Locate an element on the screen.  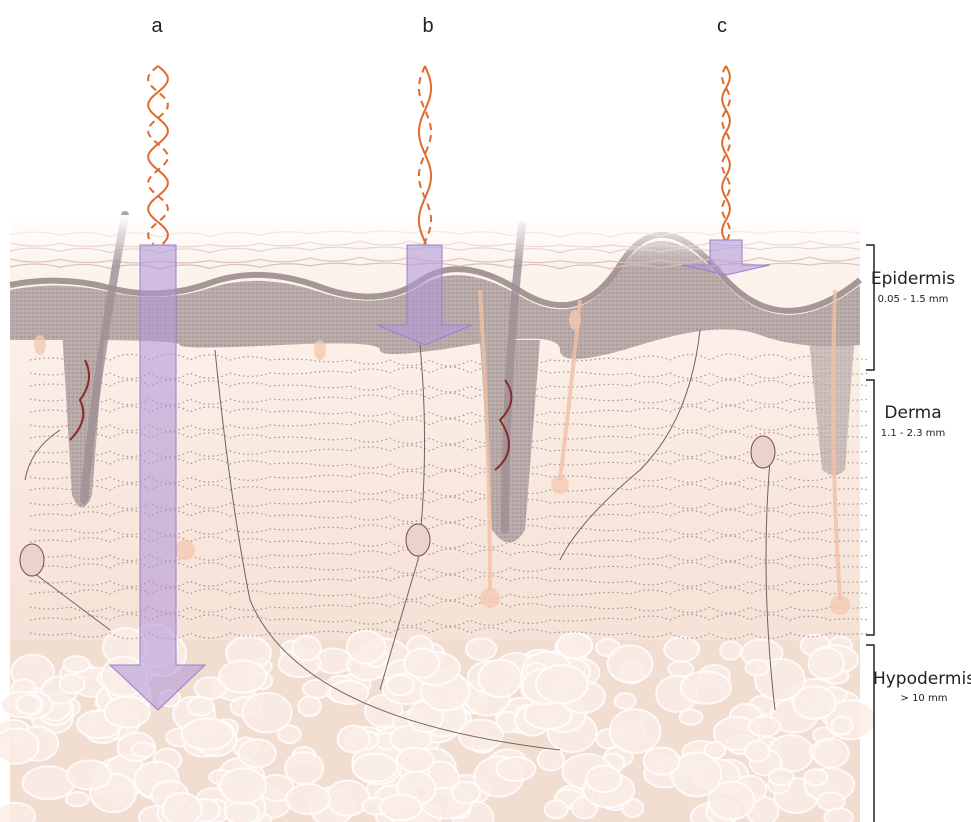
blood-vessels is located at coordinates (291, 415).